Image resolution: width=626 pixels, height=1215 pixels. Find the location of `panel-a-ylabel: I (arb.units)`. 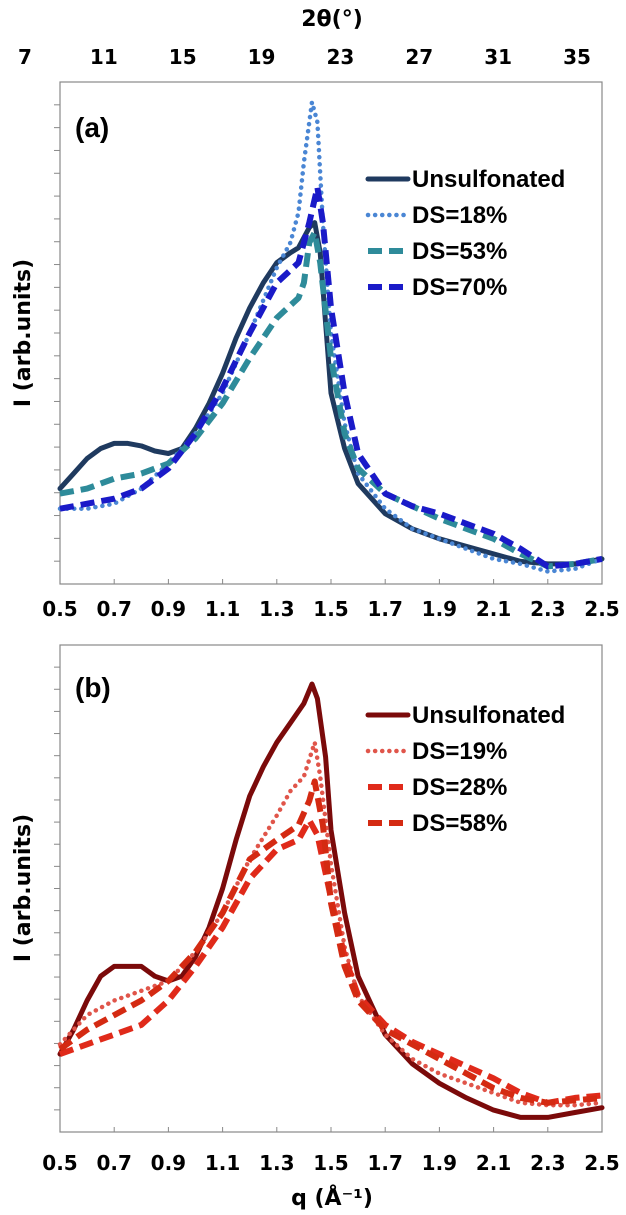

panel-a-ylabel: I (arb.units) is located at coordinates (23, 333).